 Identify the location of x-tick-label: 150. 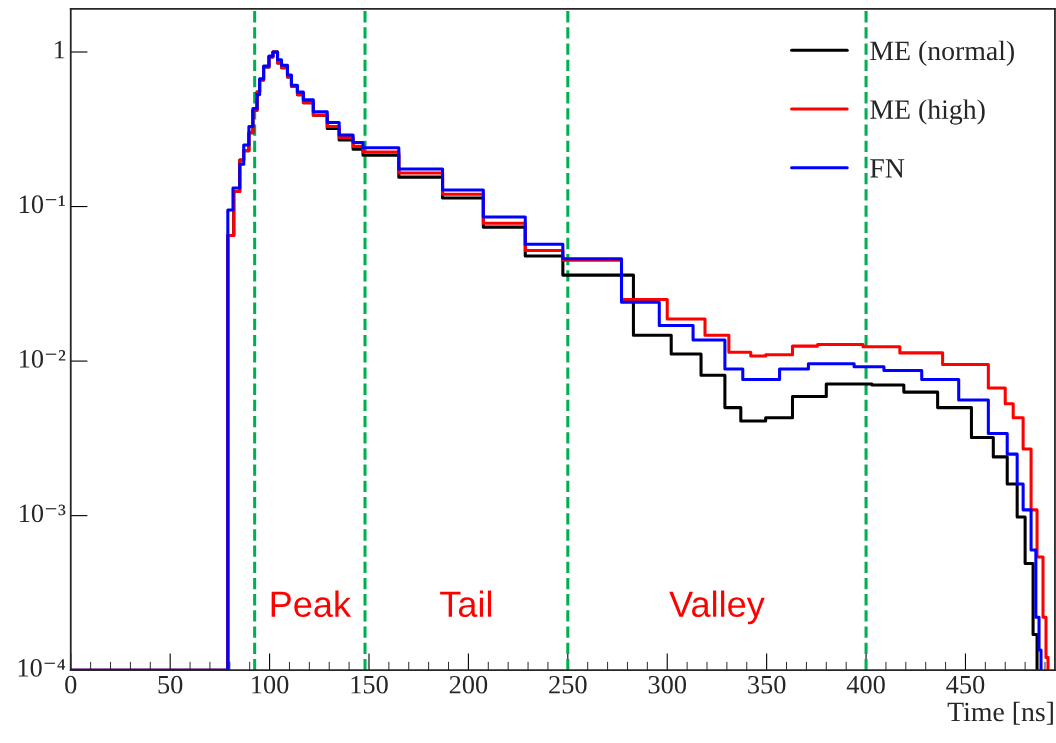
(369, 684).